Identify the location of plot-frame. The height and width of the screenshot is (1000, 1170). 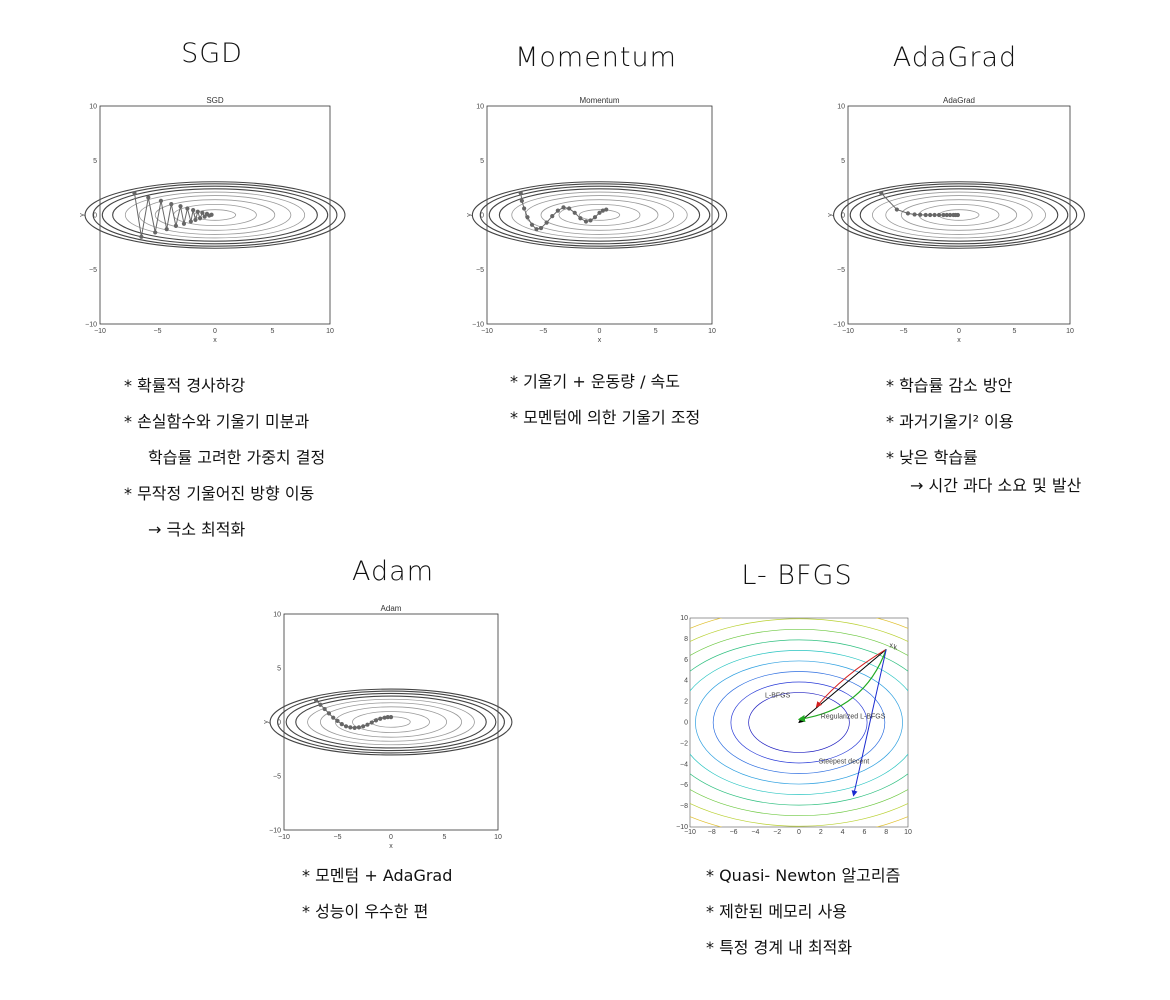
(215, 215).